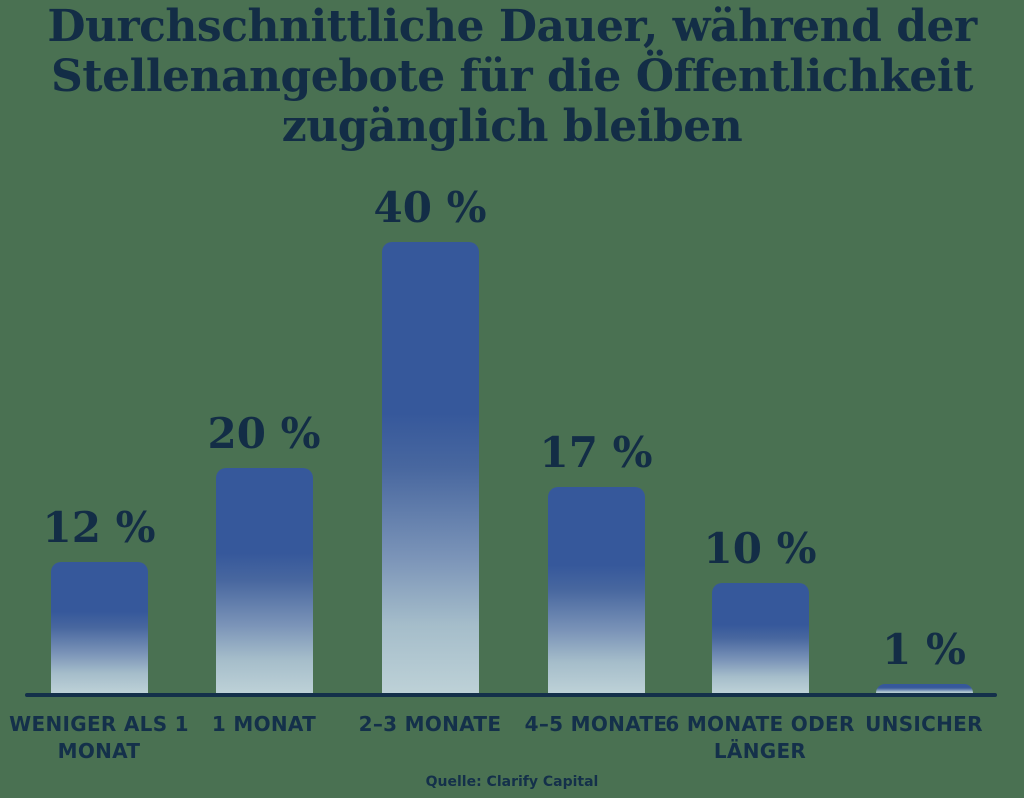  I want to click on x-axis-line, so click(511, 695).